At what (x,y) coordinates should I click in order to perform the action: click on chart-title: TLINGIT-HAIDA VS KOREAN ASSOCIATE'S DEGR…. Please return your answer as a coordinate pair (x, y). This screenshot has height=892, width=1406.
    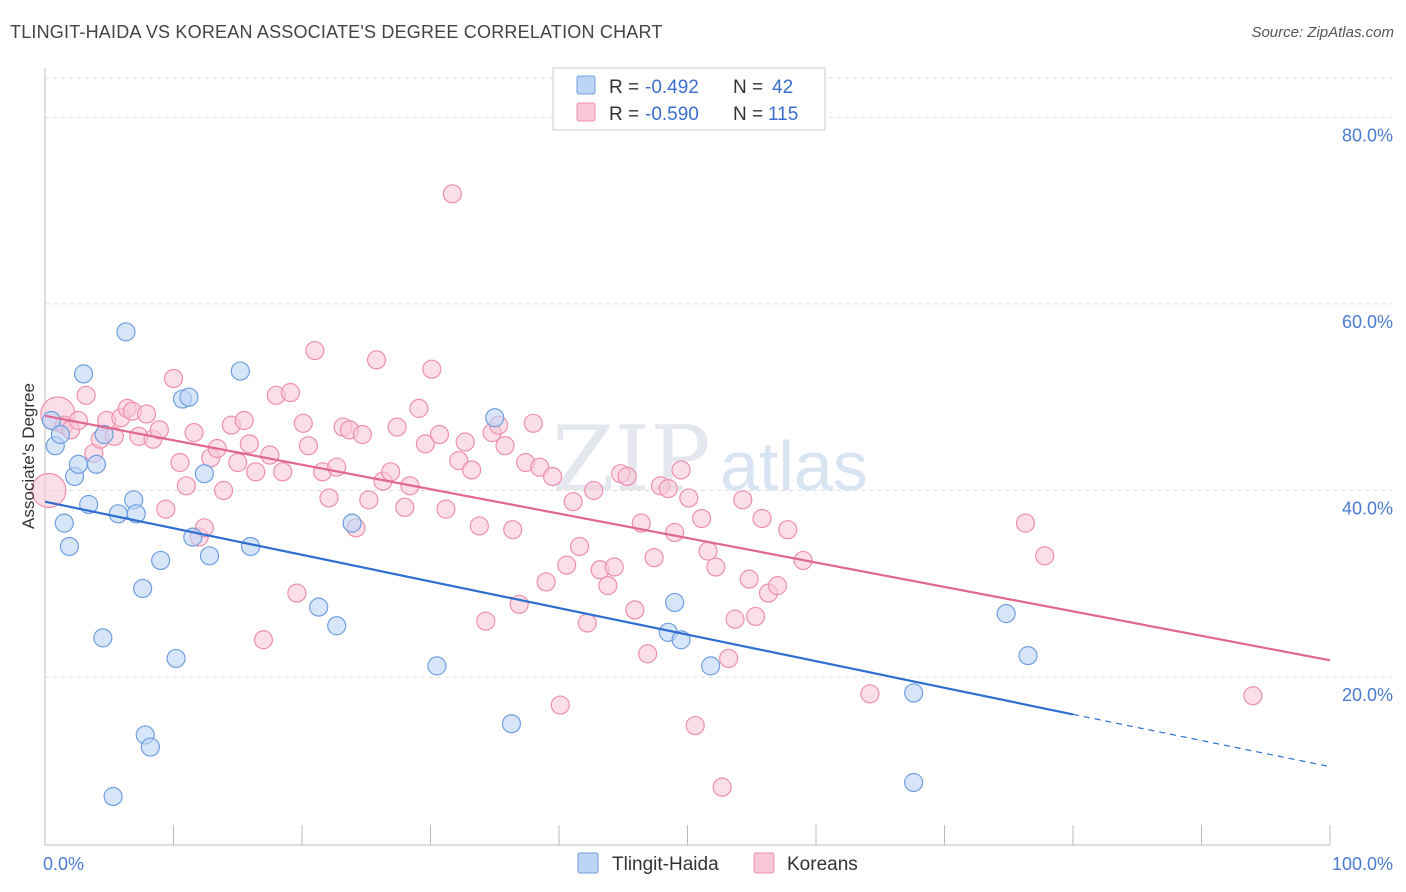
    Looking at the image, I should click on (336, 32).